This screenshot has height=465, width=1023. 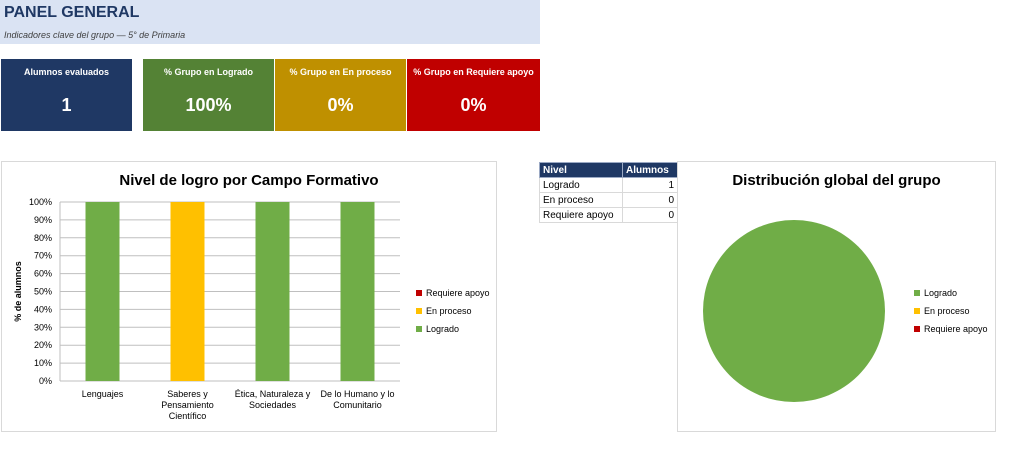 What do you see at coordinates (249, 180) in the screenshot?
I see `bar-chart-title: Nivel de logro por Campo Formativo` at bounding box center [249, 180].